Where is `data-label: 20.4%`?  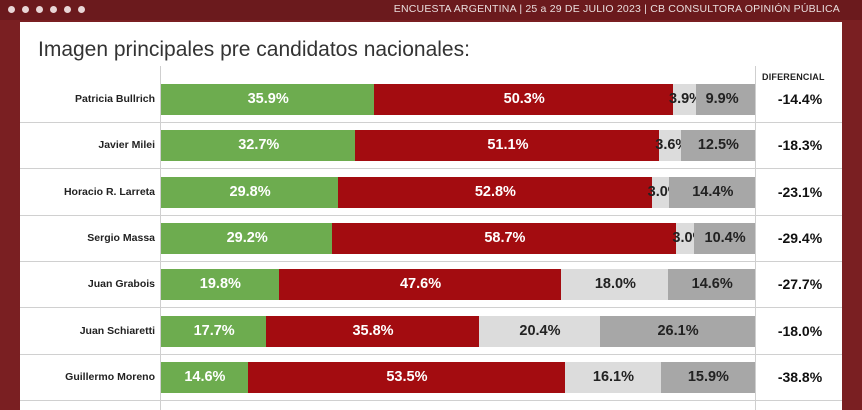
data-label: 20.4% is located at coordinates (540, 330).